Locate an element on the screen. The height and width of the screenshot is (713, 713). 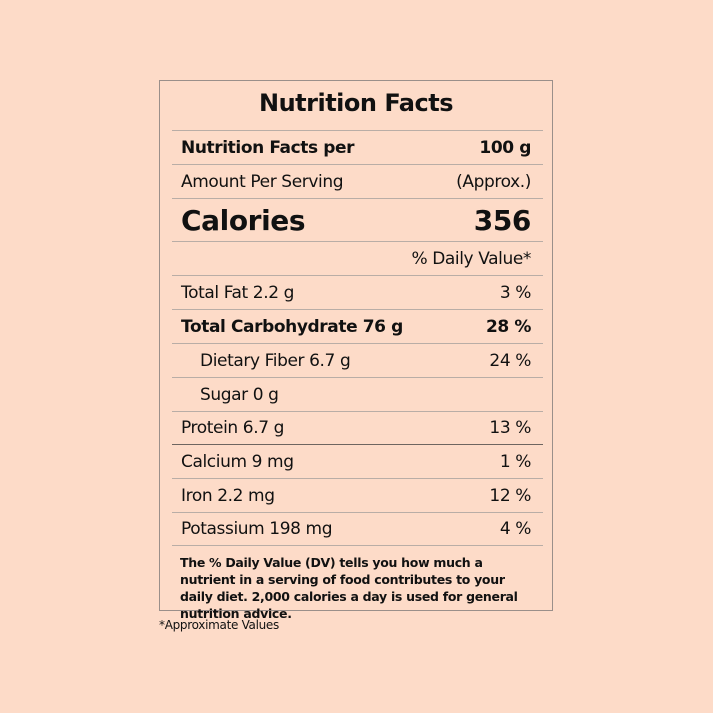
row-value: 4 % is located at coordinates (515, 529).